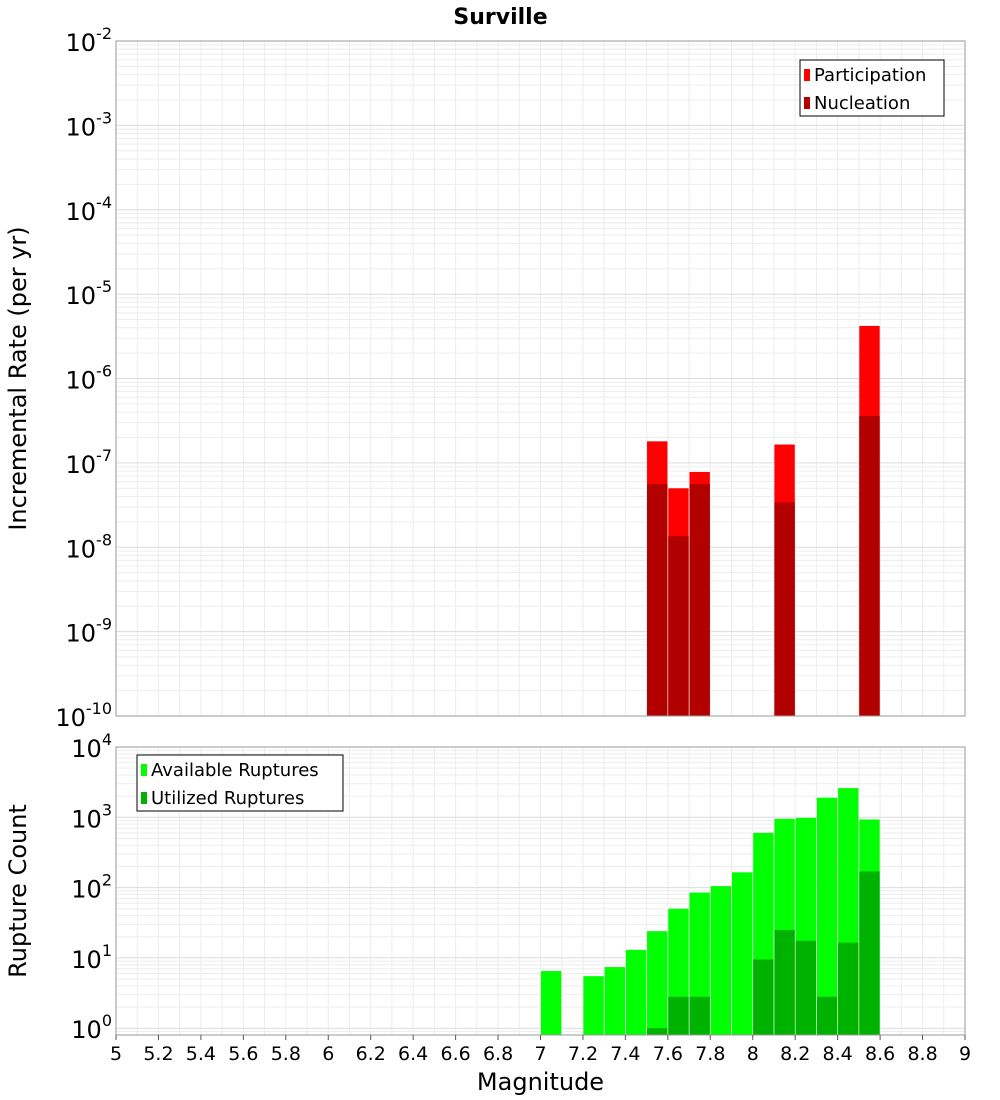 Image resolution: width=1000 pixels, height=1100 pixels. I want to click on x-tick-label: 5.6, so click(243, 1054).